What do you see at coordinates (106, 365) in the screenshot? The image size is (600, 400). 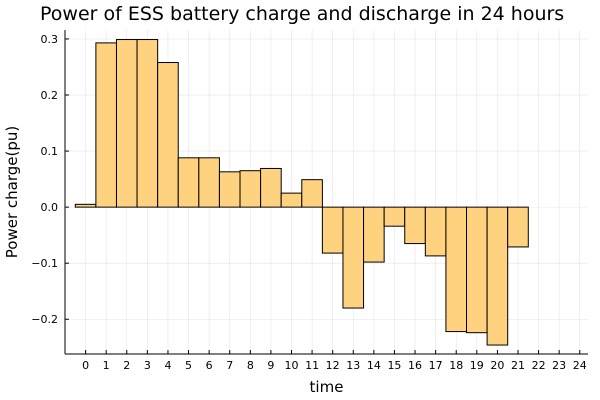 I see `x-tick-label: 1` at bounding box center [106, 365].